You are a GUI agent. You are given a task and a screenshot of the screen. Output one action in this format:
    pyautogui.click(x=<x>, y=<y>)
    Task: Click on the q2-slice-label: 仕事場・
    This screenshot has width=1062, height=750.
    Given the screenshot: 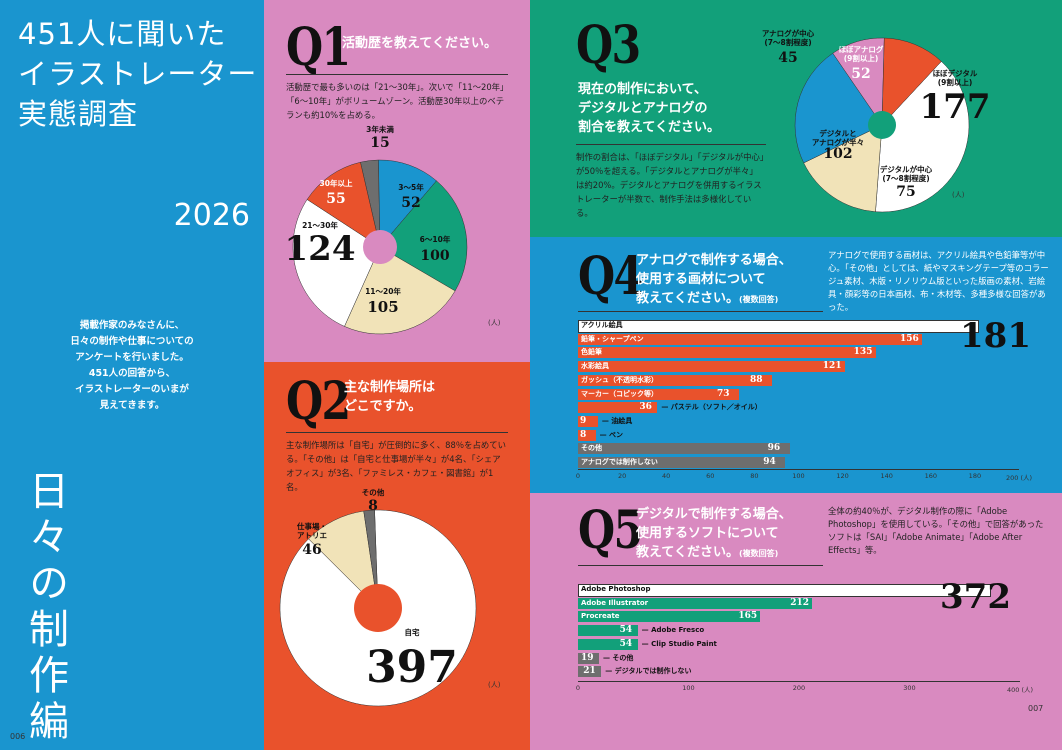 What is the action you would take?
    pyautogui.click(x=311, y=526)
    